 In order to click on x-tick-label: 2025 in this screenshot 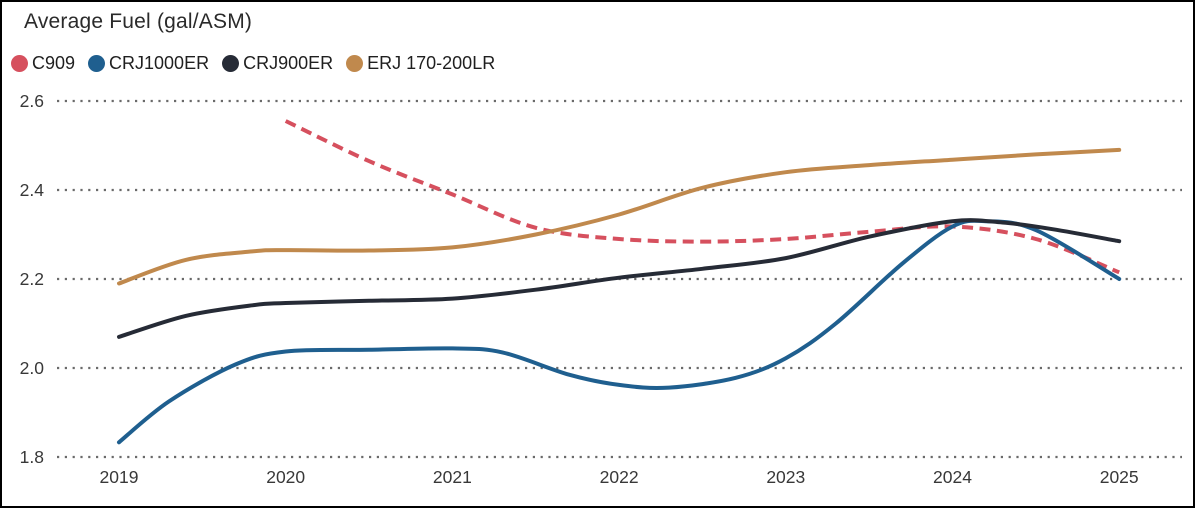, I will do `click(1119, 477)`.